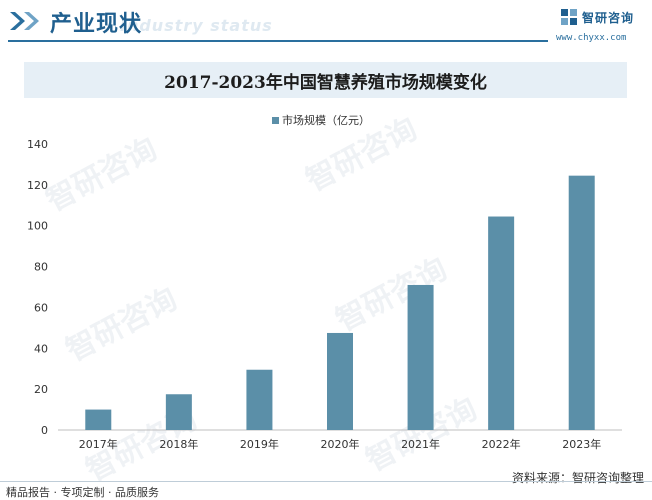  Describe the element at coordinates (608, 17) in the screenshot. I see `logo-name: 智研咨询` at that location.